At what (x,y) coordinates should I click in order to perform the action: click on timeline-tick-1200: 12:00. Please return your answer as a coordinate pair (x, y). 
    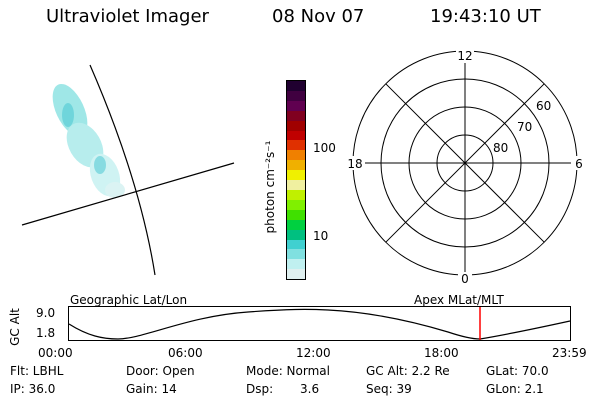
    Looking at the image, I should click on (313, 353).